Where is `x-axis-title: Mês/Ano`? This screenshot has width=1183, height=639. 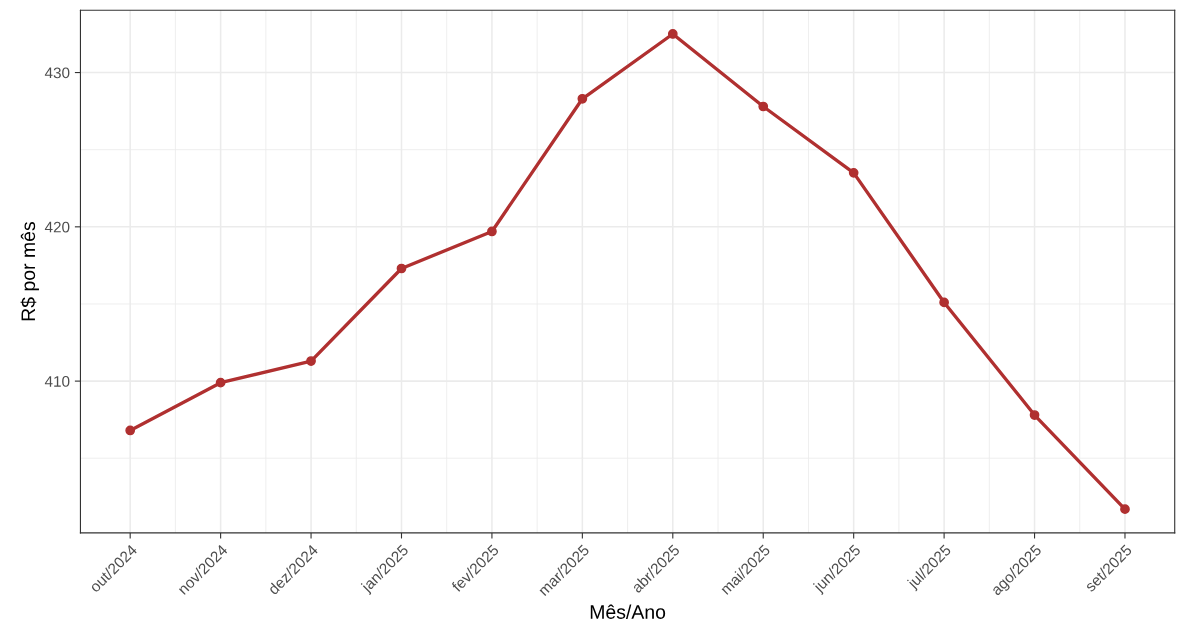 x-axis-title: Mês/Ano is located at coordinates (628, 611).